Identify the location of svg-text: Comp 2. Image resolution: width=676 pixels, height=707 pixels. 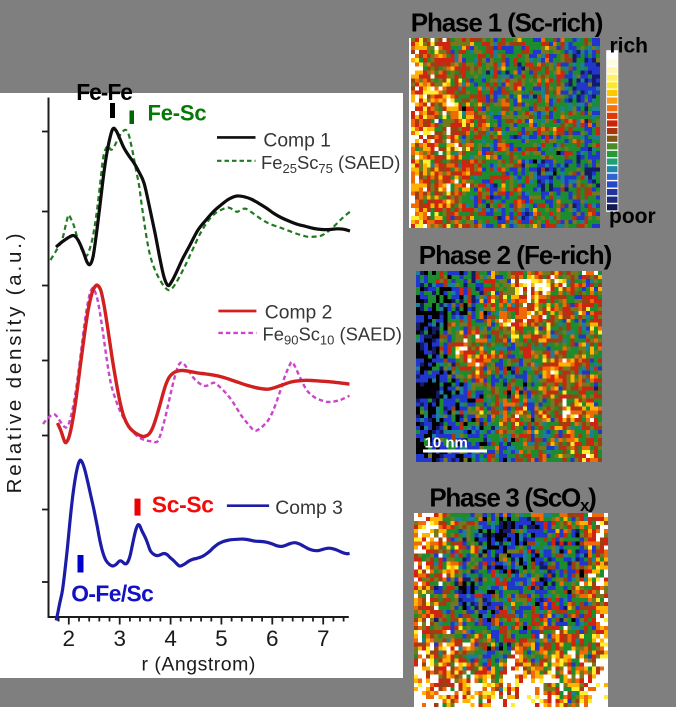
(299, 312).